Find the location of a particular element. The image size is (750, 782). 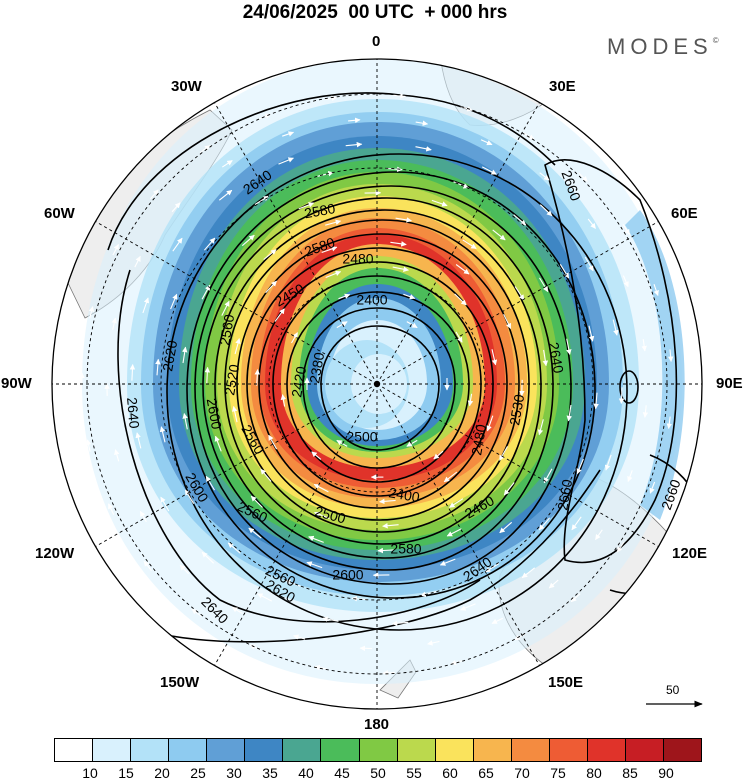

contour-label: 2420 is located at coordinates (298, 382).